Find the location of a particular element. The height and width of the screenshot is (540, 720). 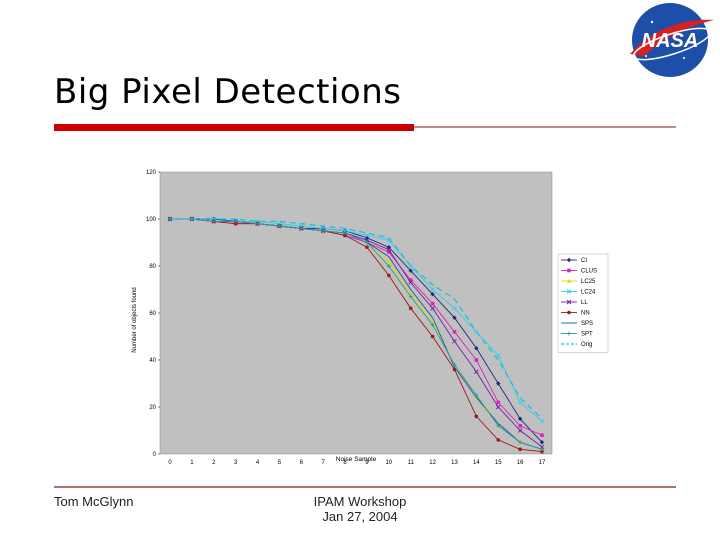

legend-label: SPT is located at coordinates (587, 335).